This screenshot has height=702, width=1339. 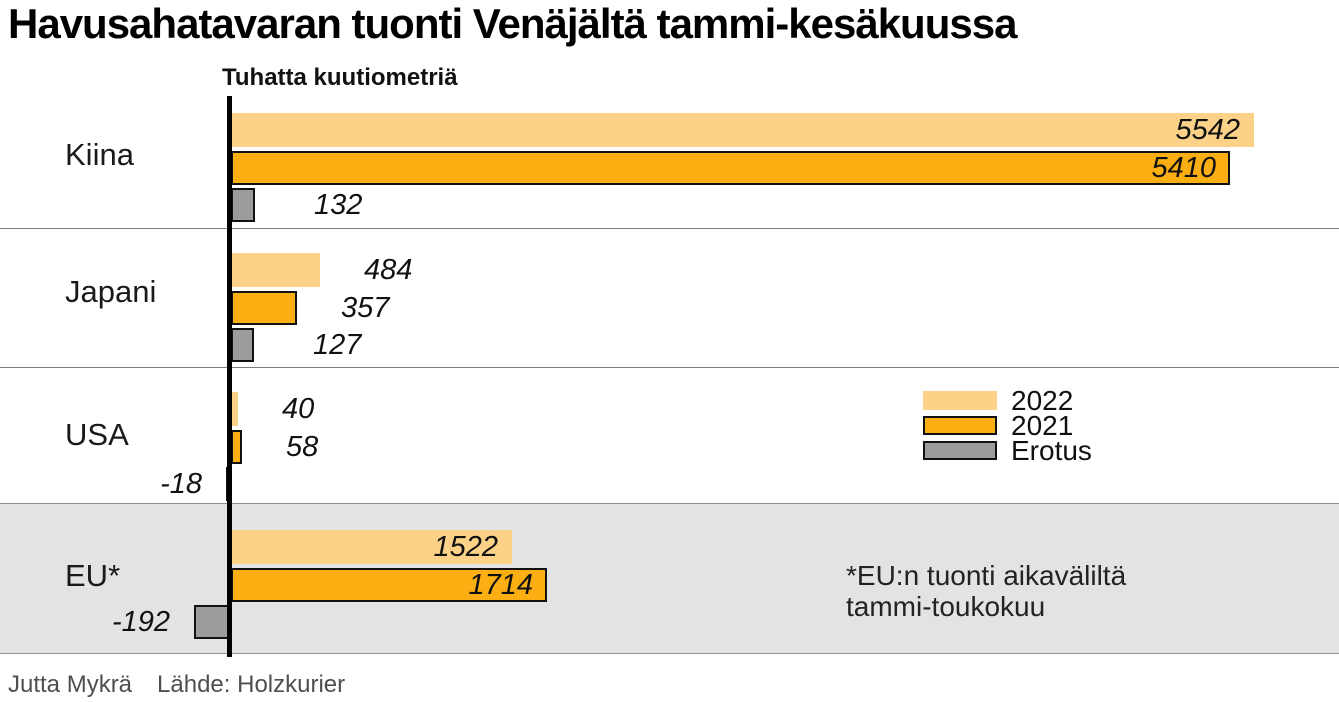 What do you see at coordinates (236, 446) in the screenshot?
I see `bar-2021-usa` at bounding box center [236, 446].